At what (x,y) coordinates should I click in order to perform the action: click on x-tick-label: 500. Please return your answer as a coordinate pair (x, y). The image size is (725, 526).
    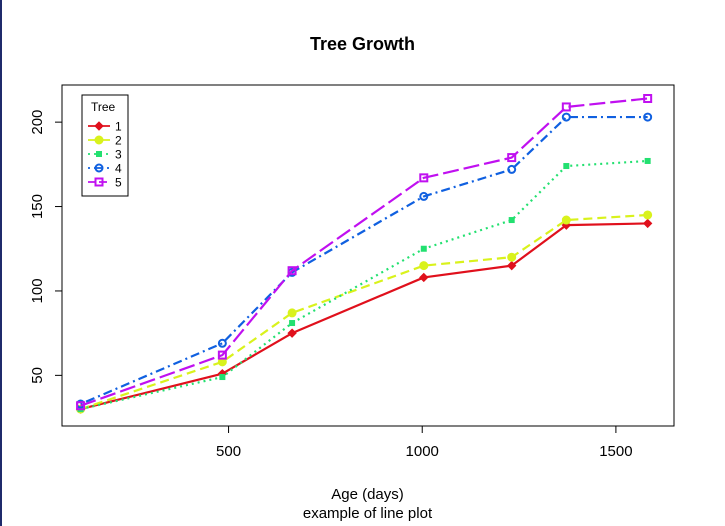
    Looking at the image, I should click on (228, 451).